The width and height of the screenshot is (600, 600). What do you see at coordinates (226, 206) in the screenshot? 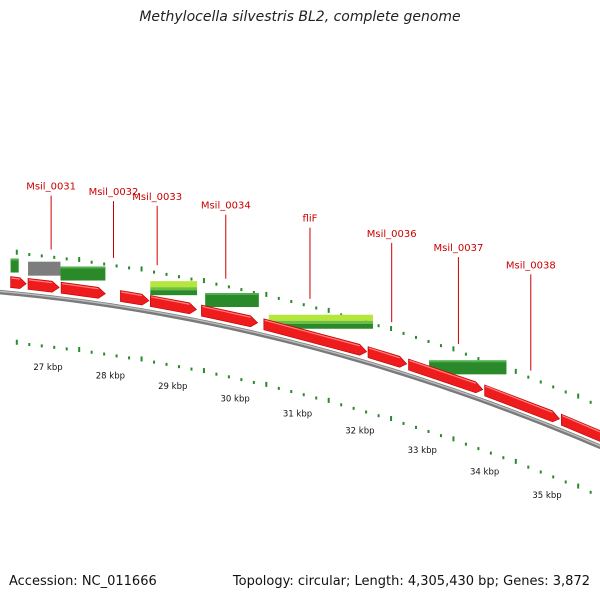
I see `gene-label: Msil_0034` at bounding box center [226, 206].